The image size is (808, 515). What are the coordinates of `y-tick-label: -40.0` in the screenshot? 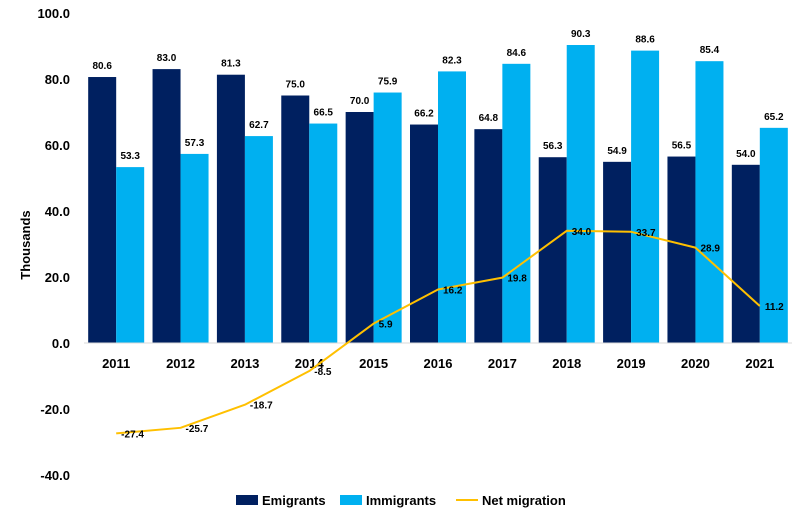 It's located at (55, 475).